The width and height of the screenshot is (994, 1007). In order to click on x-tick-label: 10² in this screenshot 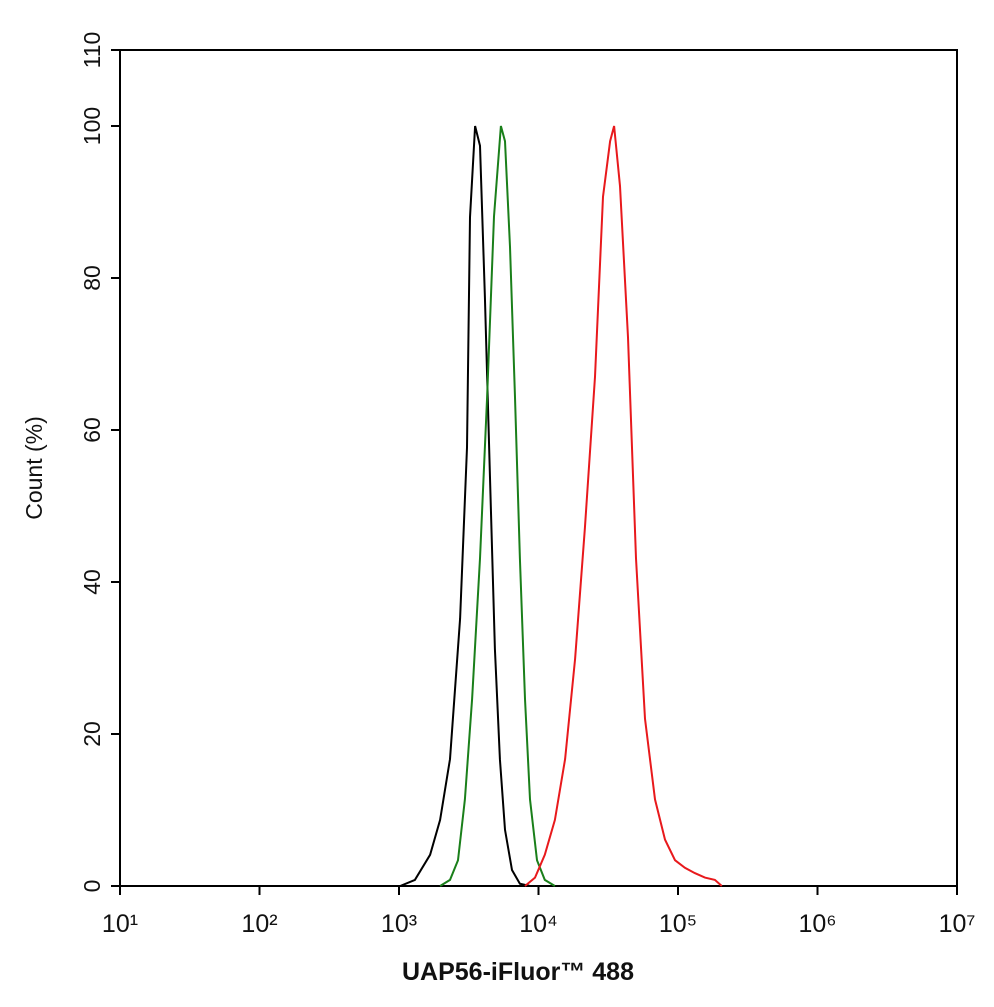, I will do `click(259, 924)`.